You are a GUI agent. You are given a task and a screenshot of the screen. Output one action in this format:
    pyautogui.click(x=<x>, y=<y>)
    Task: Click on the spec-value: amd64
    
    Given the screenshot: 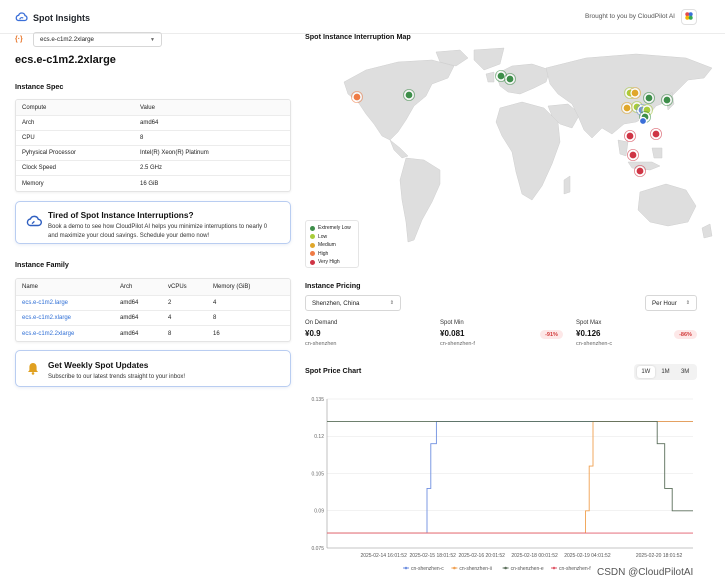 What is the action you would take?
    pyautogui.click(x=149, y=123)
    